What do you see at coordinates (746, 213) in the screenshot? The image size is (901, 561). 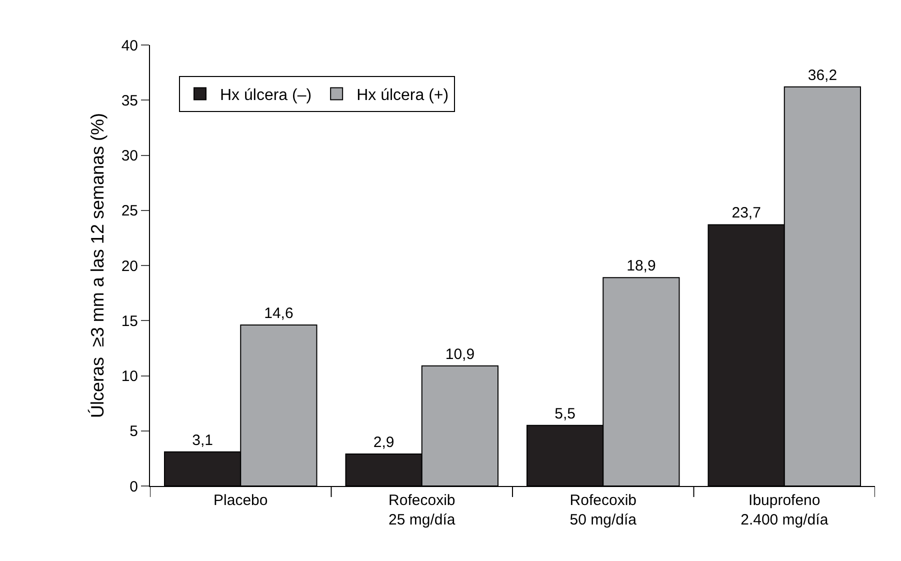 I see `data-label: 23,7` at bounding box center [746, 213].